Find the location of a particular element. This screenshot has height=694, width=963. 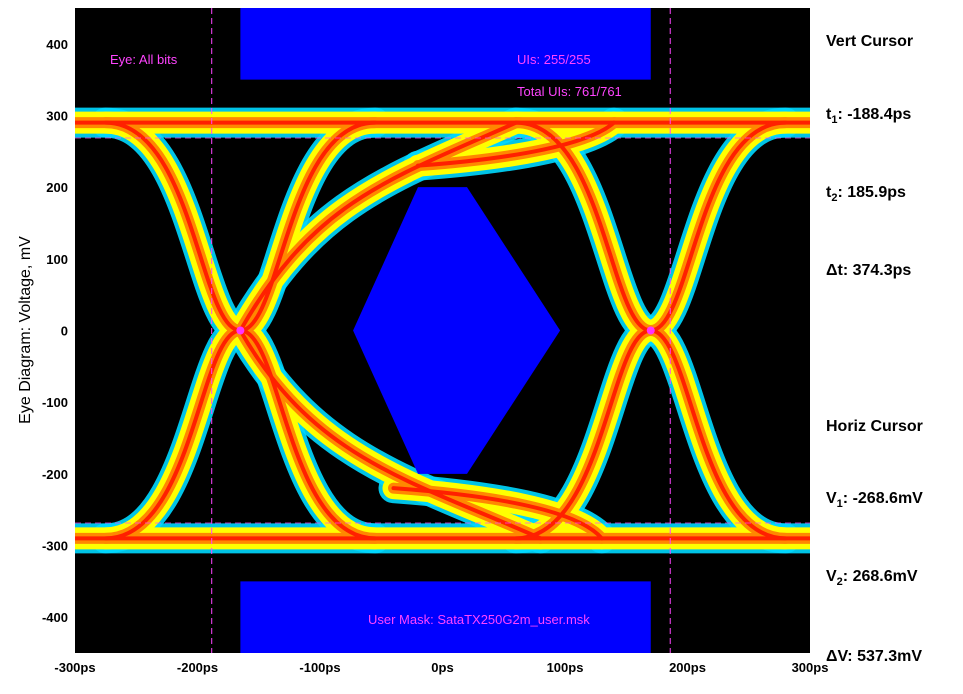

delta-v-readout: ΔV: 537.3mV is located at coordinates (874, 656).